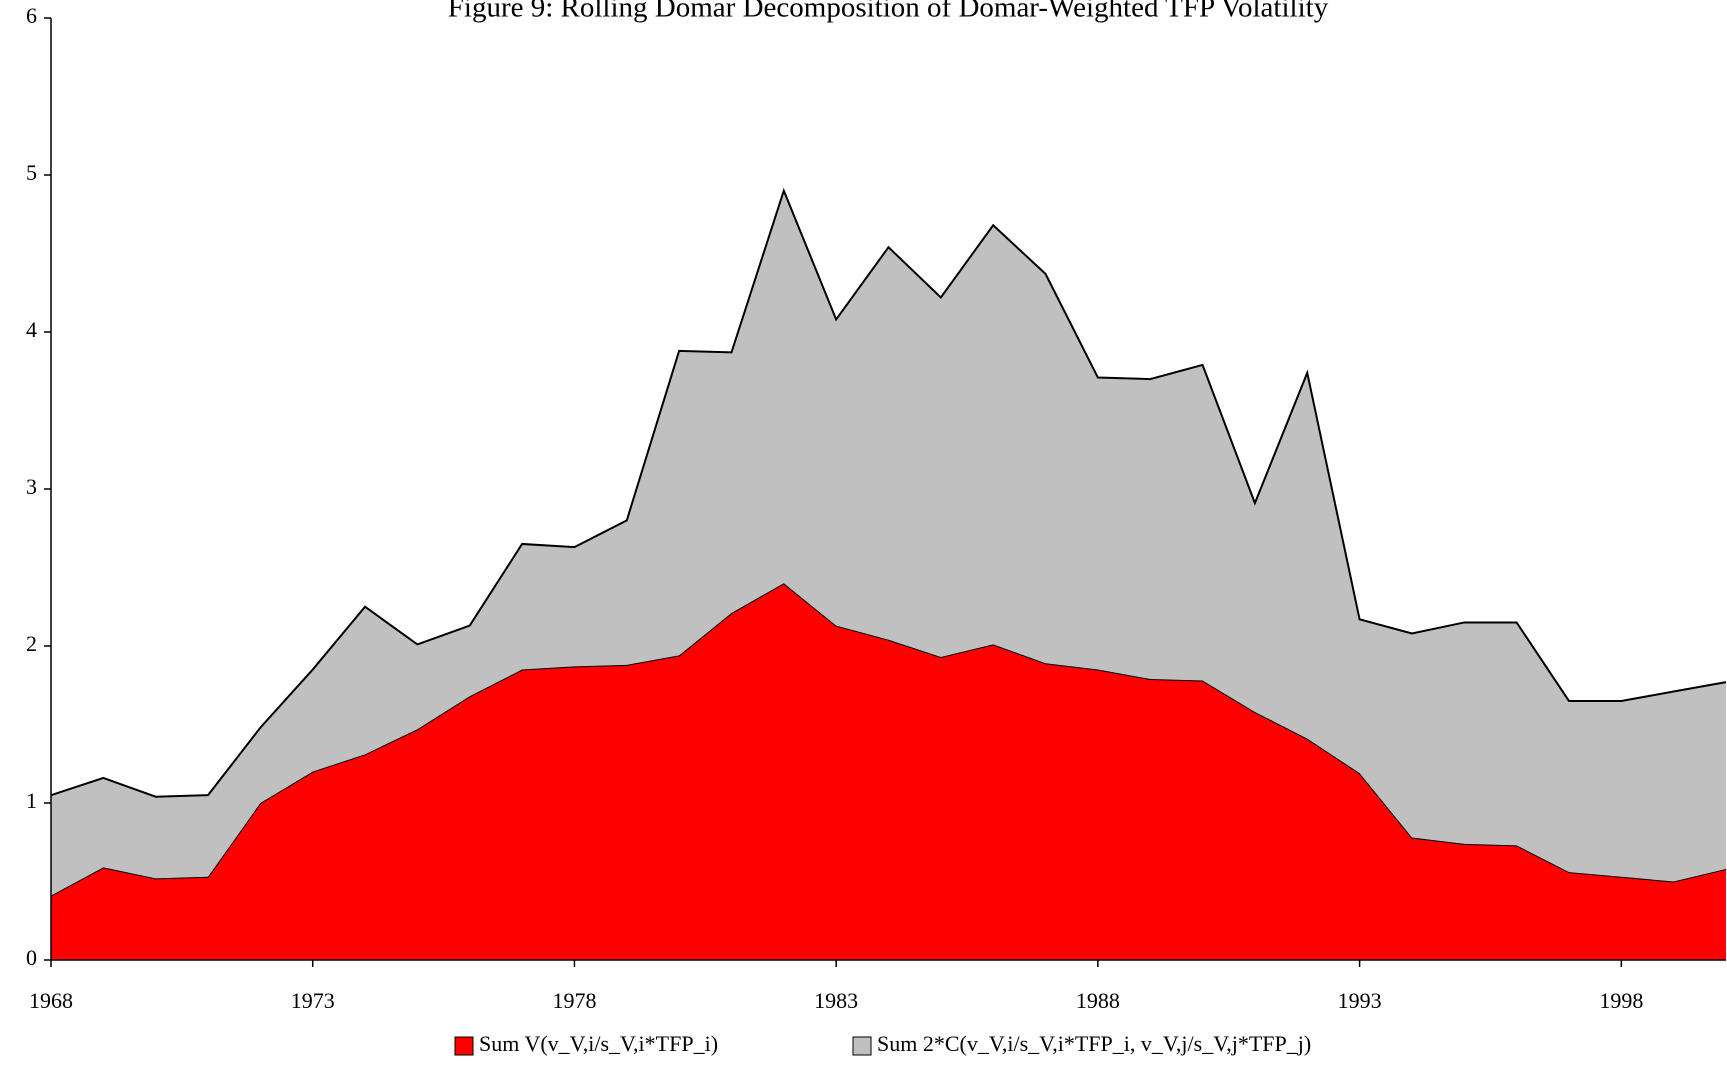 Image resolution: width=1727 pixels, height=1065 pixels. I want to click on y-tick-label: 3, so click(31, 486).